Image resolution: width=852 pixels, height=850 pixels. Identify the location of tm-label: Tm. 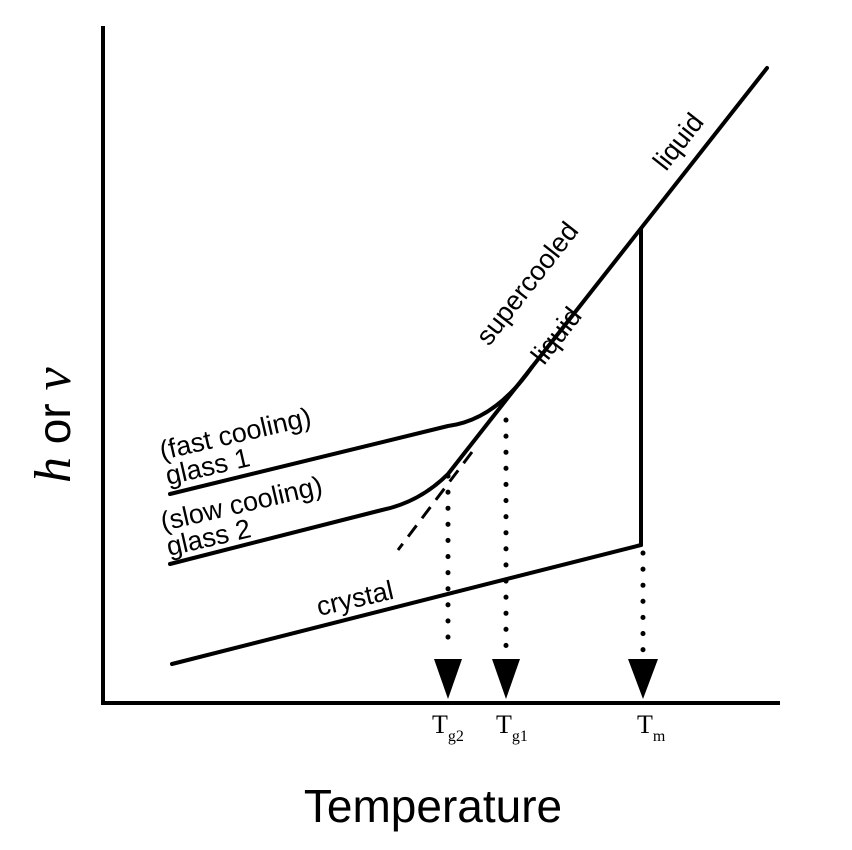
(651, 727).